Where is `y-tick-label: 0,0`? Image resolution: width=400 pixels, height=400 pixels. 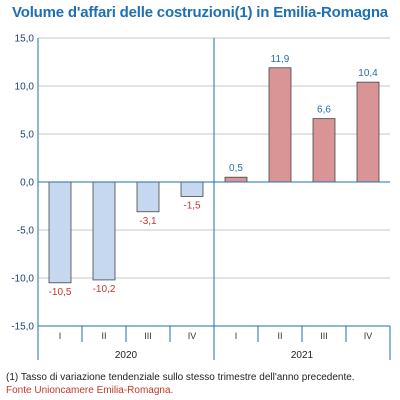 y-tick-label: 0,0 is located at coordinates (27, 183).